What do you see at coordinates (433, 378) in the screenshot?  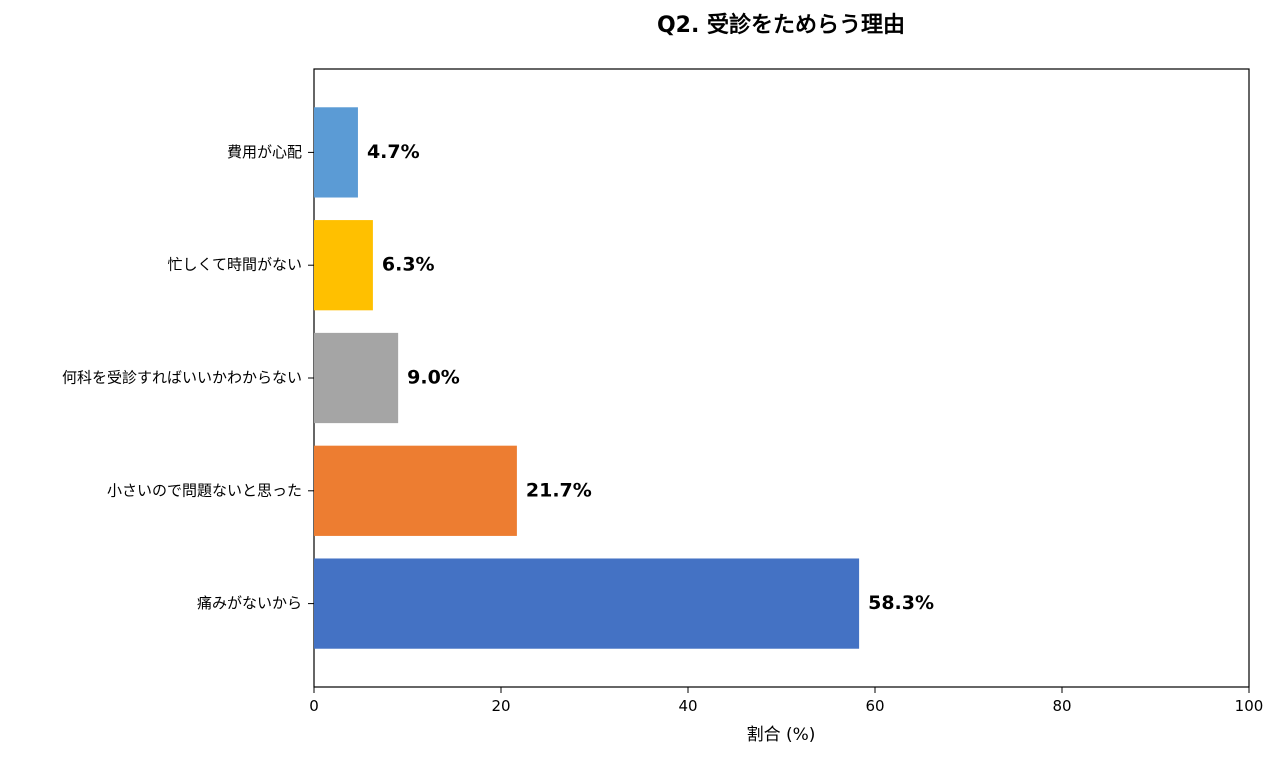 I see `data-label: 9.0%` at bounding box center [433, 378].